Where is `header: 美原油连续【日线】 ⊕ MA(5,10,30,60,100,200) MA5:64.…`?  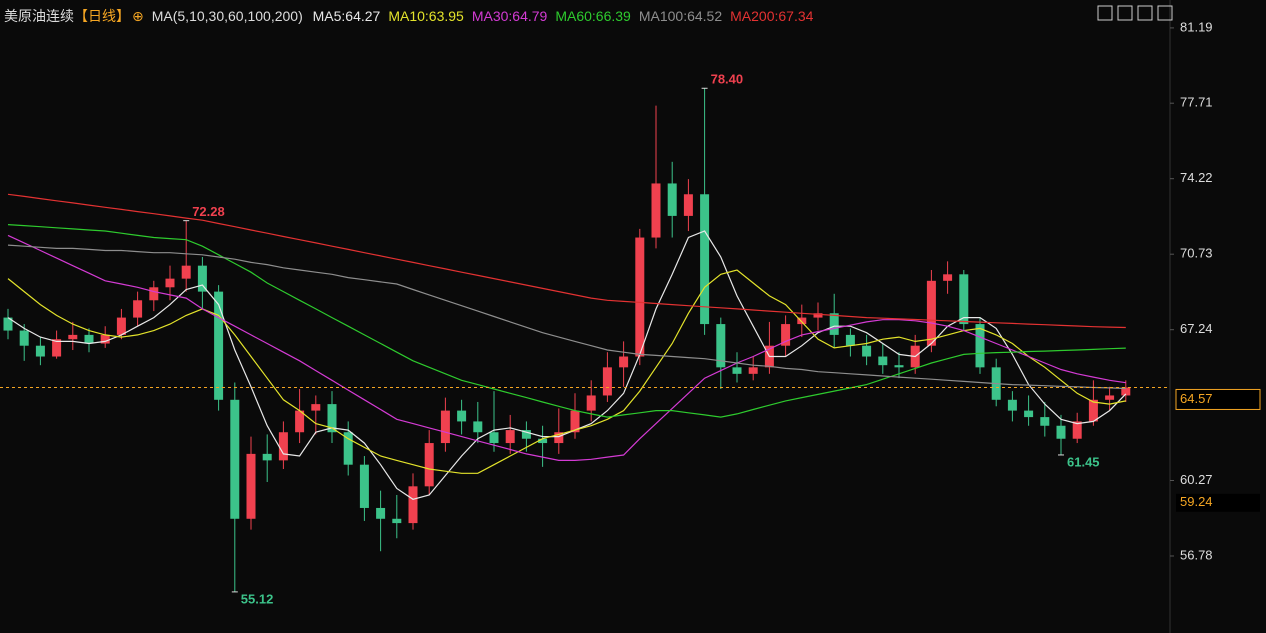
header: 美原油连续【日线】 ⊕ MA(5,10,30,60,100,200) MA5:64.… is located at coordinates (412, 16).